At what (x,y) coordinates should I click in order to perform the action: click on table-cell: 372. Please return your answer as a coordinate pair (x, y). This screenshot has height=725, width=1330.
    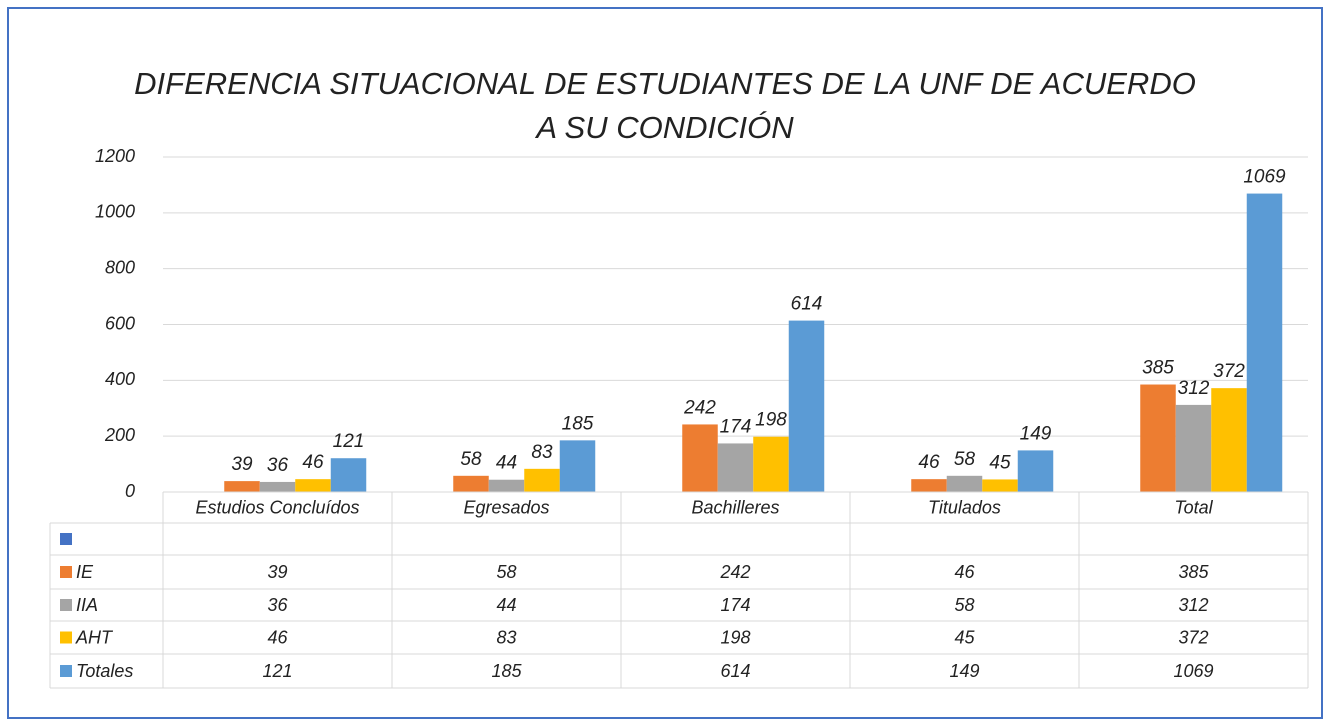
    Looking at the image, I should click on (1193, 637).